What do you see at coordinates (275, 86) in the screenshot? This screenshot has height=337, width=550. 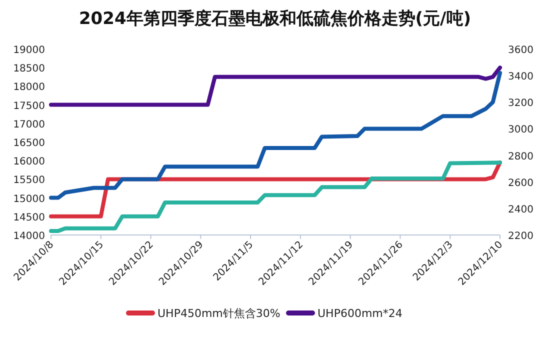 I see `line-series` at bounding box center [275, 86].